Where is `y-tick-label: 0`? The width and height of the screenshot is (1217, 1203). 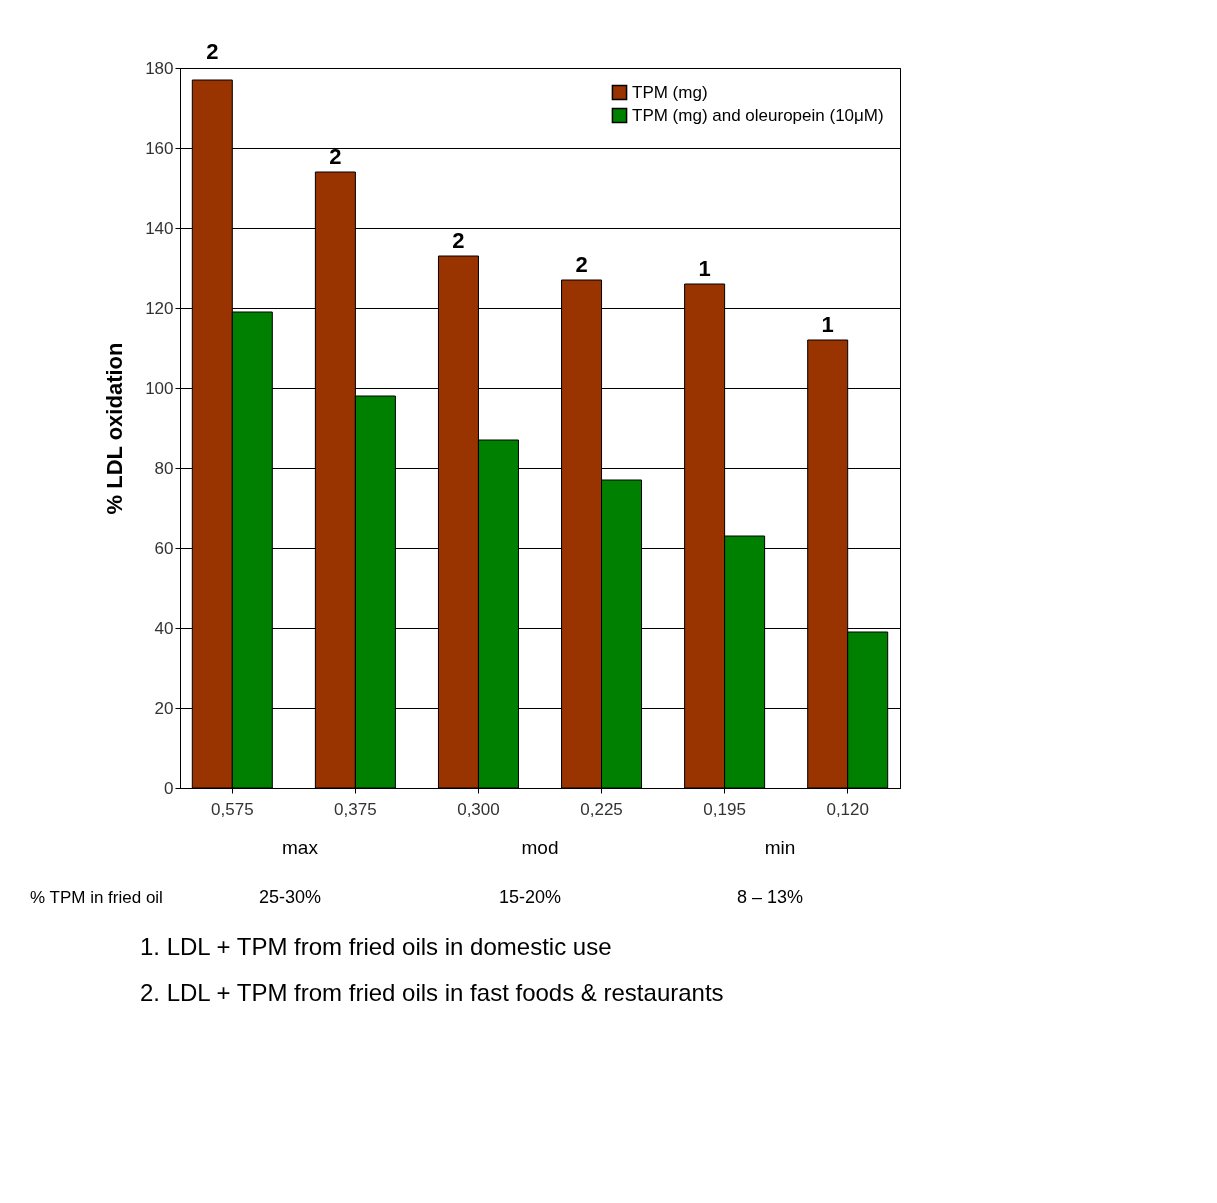 y-tick-label: 0 is located at coordinates (169, 788).